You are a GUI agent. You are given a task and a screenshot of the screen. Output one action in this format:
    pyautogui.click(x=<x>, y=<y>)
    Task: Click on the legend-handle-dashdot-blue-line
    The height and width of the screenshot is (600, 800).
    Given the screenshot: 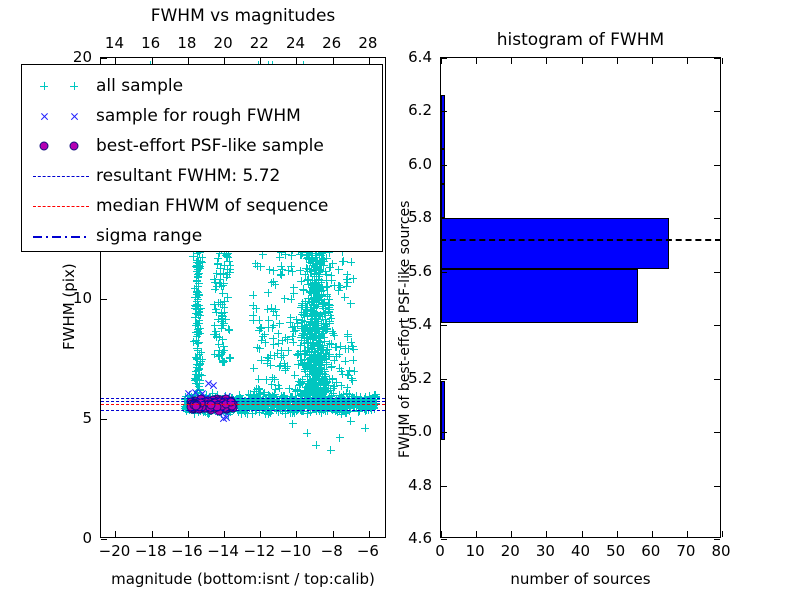 What is the action you would take?
    pyautogui.click(x=61, y=236)
    